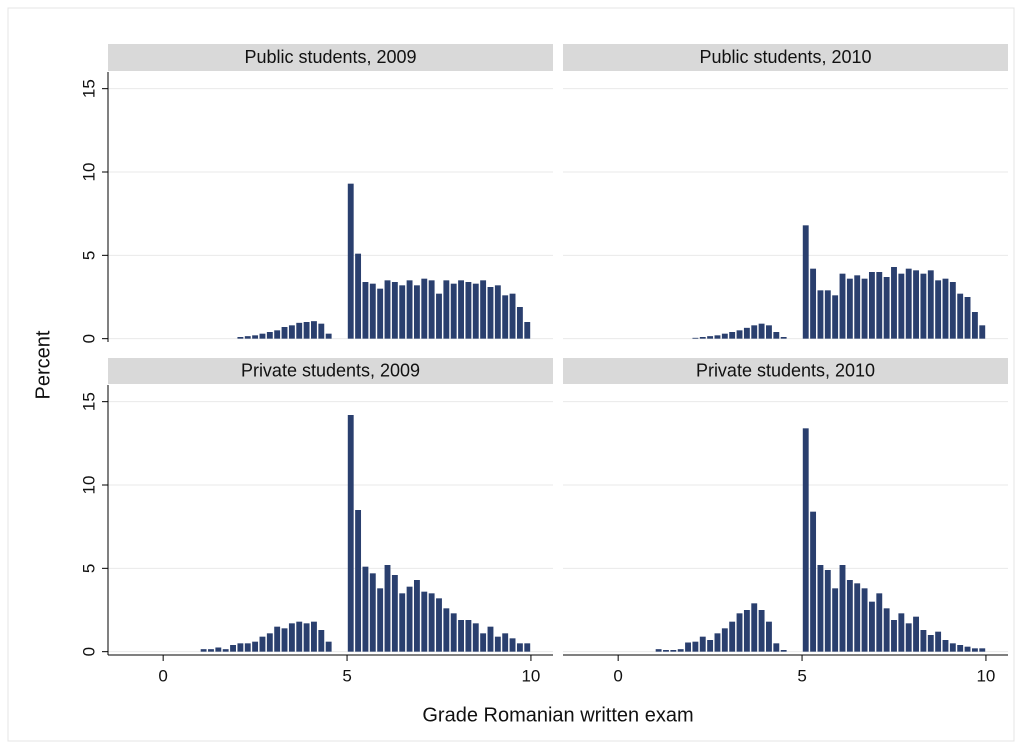 This screenshot has width=1022, height=749. What do you see at coordinates (43, 364) in the screenshot?
I see `y-axis-label: Percent` at bounding box center [43, 364].